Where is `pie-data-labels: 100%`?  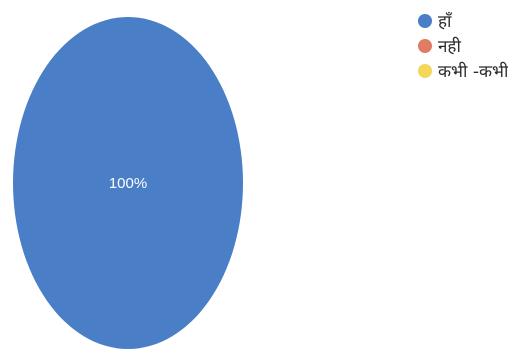 pie-data-labels: 100% is located at coordinates (128, 183).